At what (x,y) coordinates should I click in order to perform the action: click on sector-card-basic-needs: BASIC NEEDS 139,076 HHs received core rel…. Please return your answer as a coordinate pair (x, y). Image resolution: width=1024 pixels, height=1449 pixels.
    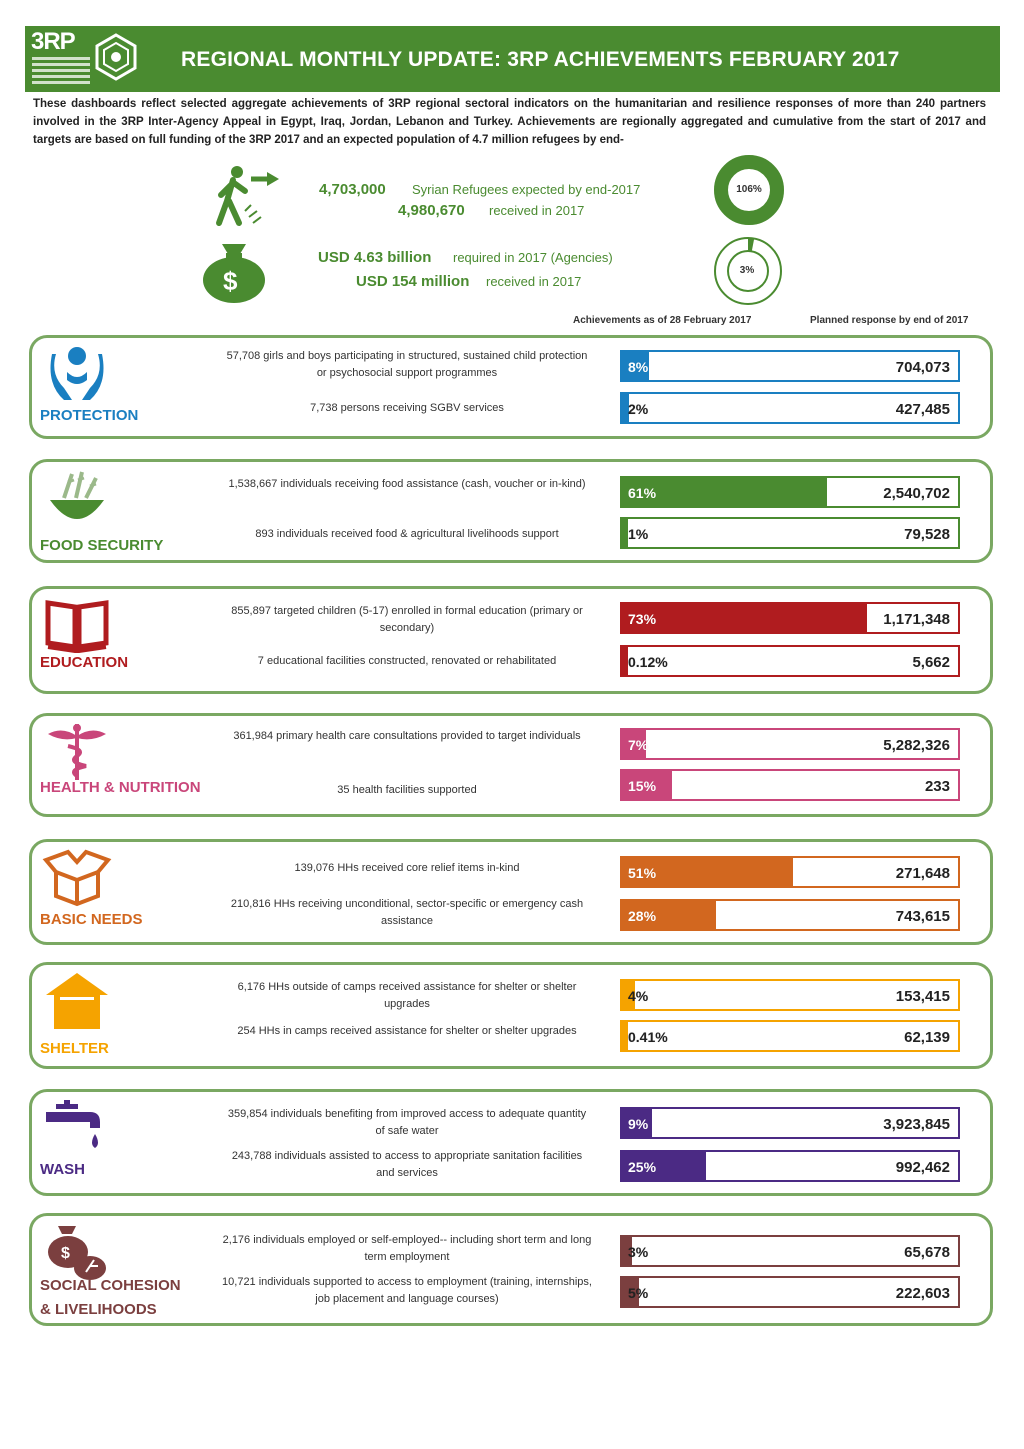
    Looking at the image, I should click on (511, 892).